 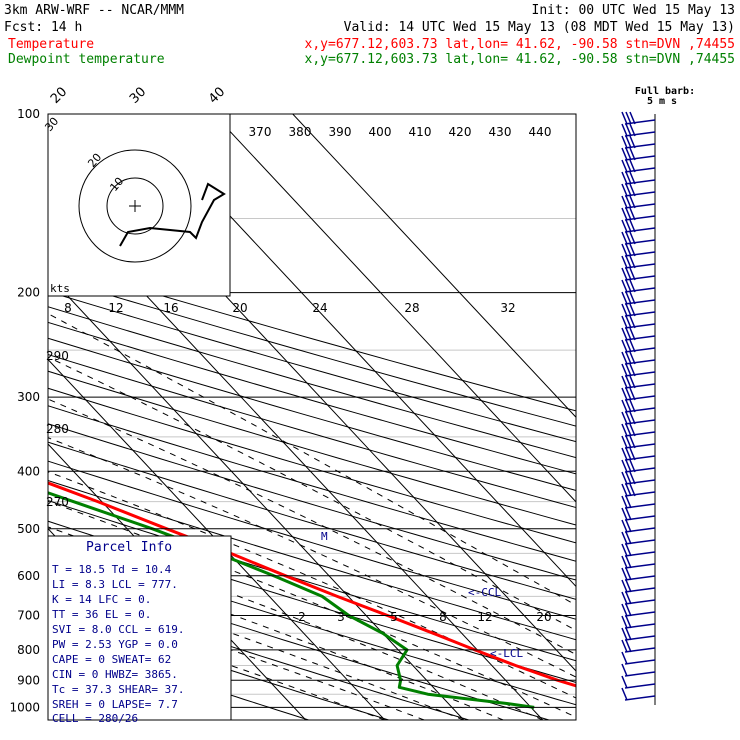 I want to click on mixing-ratio-label: 20, so click(x=543, y=617).